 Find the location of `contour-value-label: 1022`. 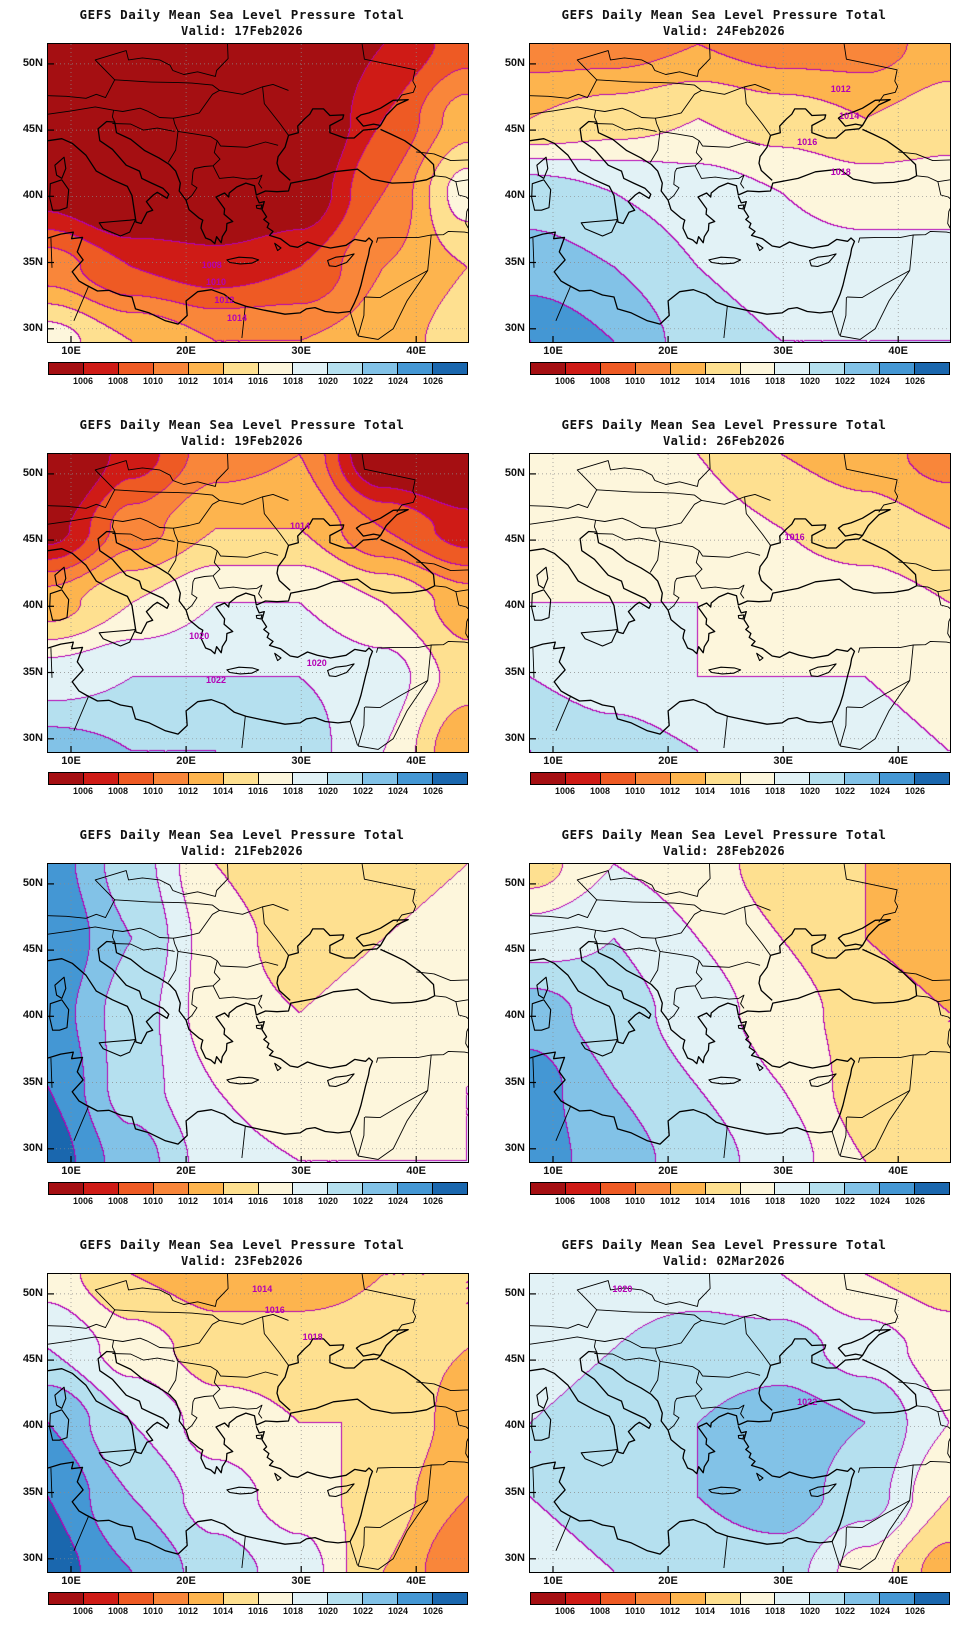

contour-value-label: 1022 is located at coordinates (807, 1402).